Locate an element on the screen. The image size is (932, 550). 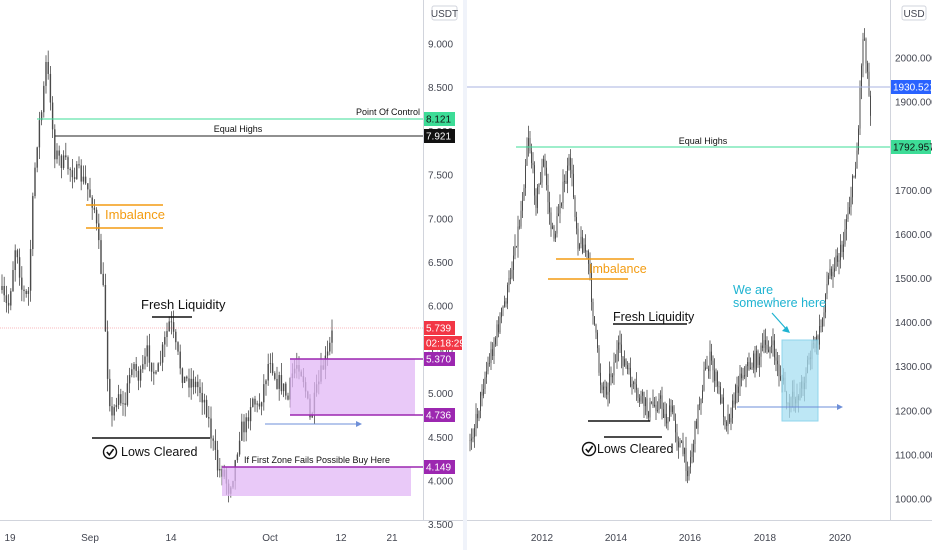
right-price-tick-label: 1600.000 is located at coordinates (913, 235).